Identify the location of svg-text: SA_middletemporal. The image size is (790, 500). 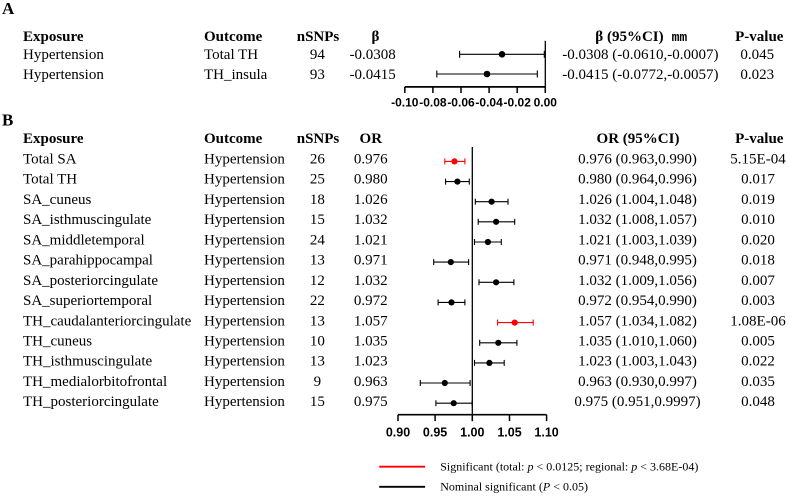
(84, 240).